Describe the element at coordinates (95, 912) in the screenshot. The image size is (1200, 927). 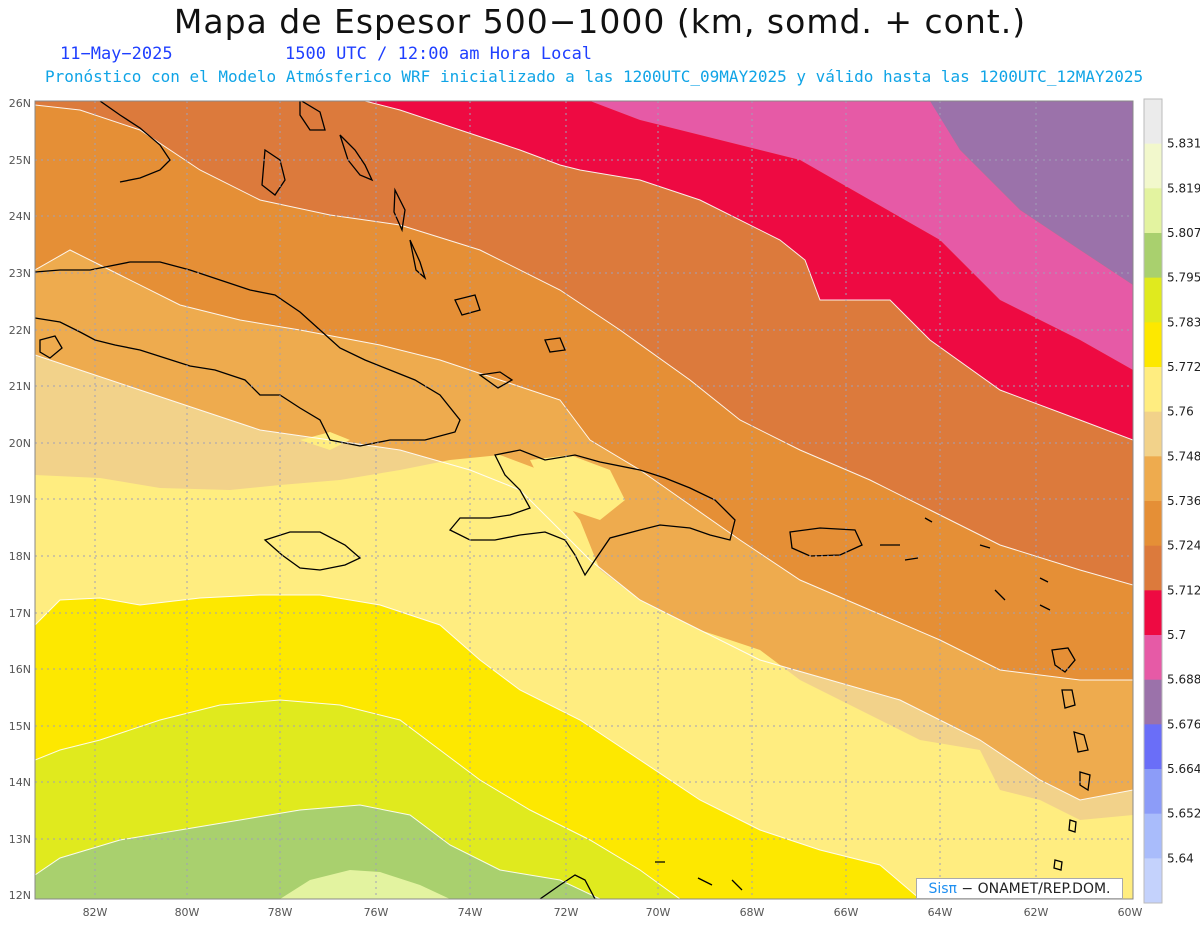
I see `lon-label: 82W` at that location.